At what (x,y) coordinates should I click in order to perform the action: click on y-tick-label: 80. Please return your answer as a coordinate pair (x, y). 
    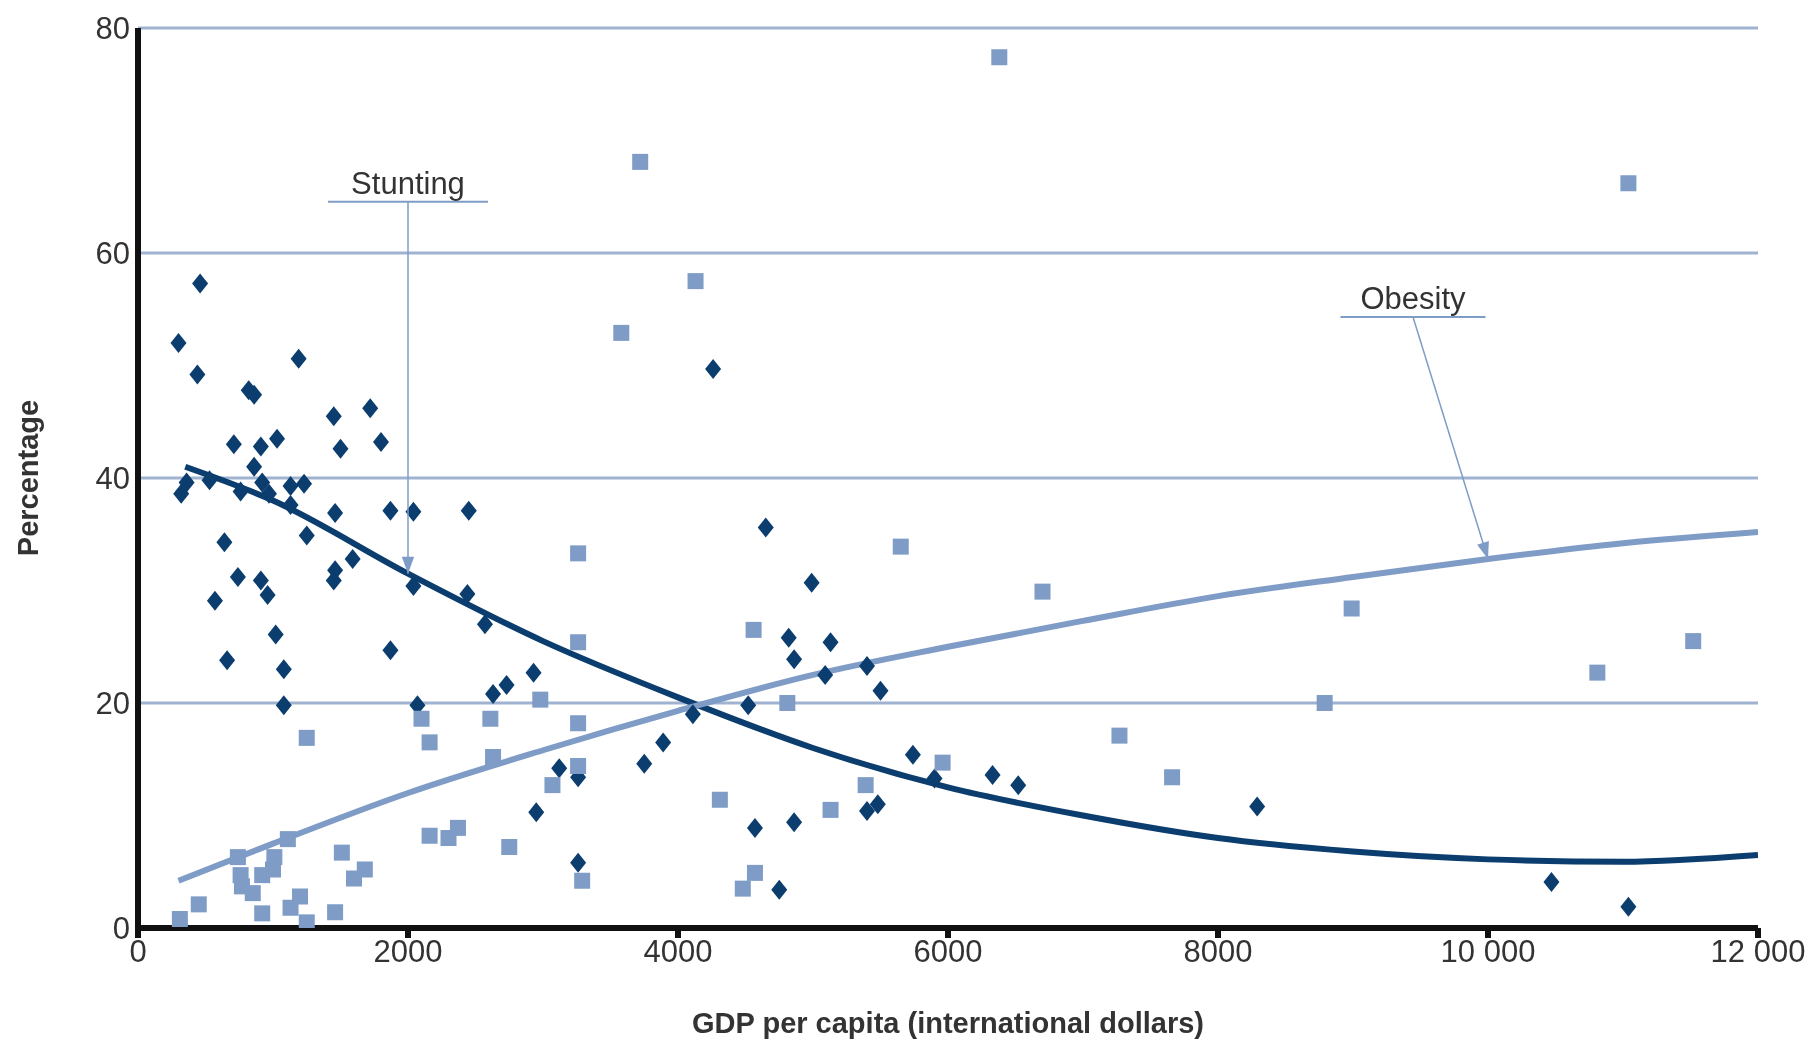
    Looking at the image, I should click on (112, 29).